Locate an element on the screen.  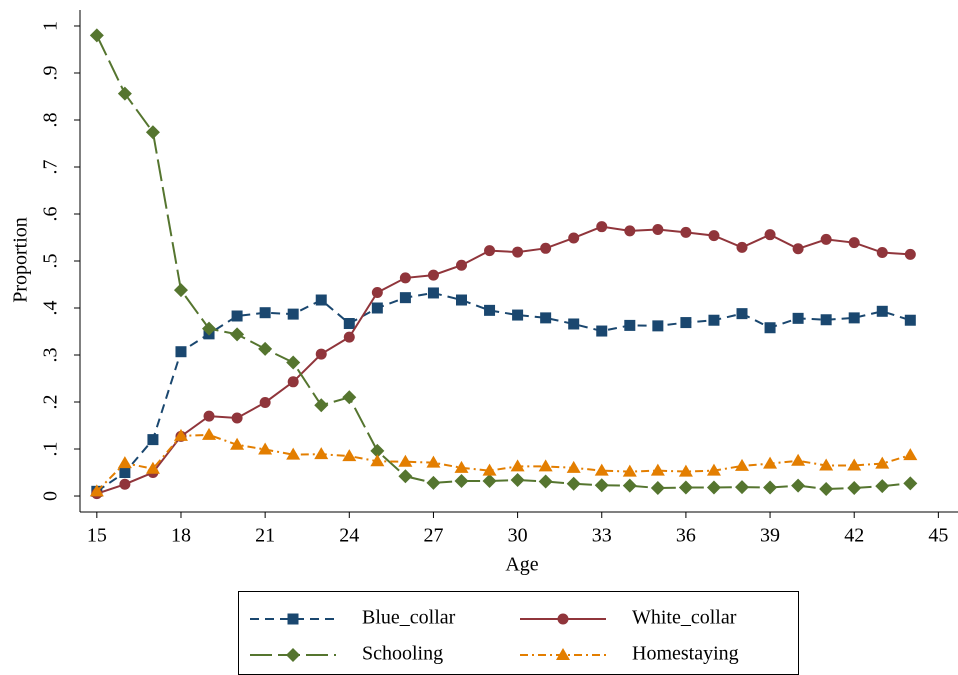
x-tick-label: 42 is located at coordinates (854, 536).